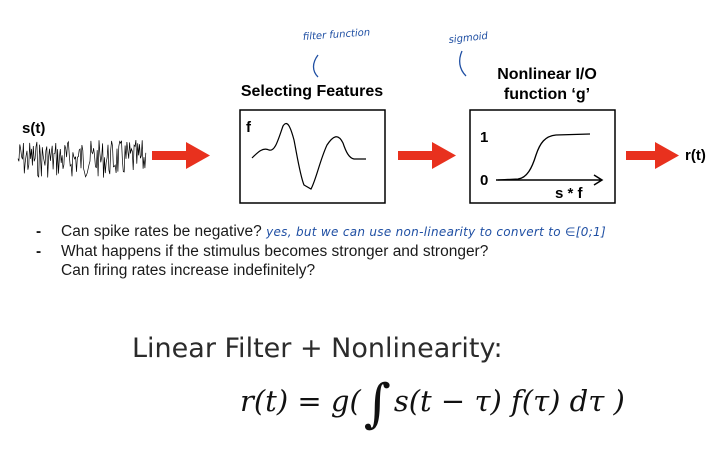  I want to click on nonlinear-x-axis, so click(550, 180).